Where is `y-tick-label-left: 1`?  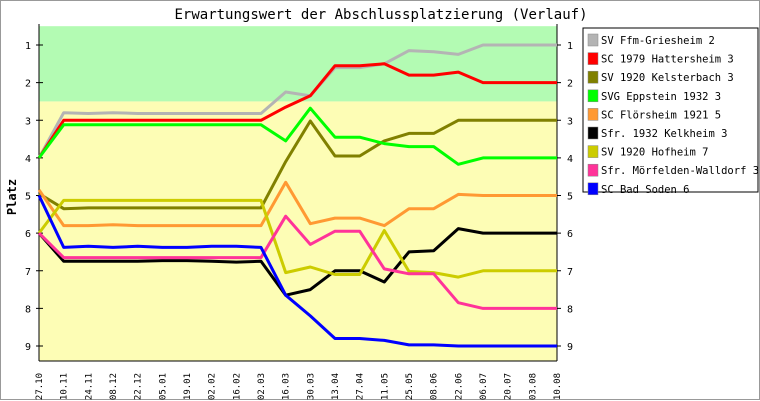
y-tick-label-left: 1 is located at coordinates (28, 46).